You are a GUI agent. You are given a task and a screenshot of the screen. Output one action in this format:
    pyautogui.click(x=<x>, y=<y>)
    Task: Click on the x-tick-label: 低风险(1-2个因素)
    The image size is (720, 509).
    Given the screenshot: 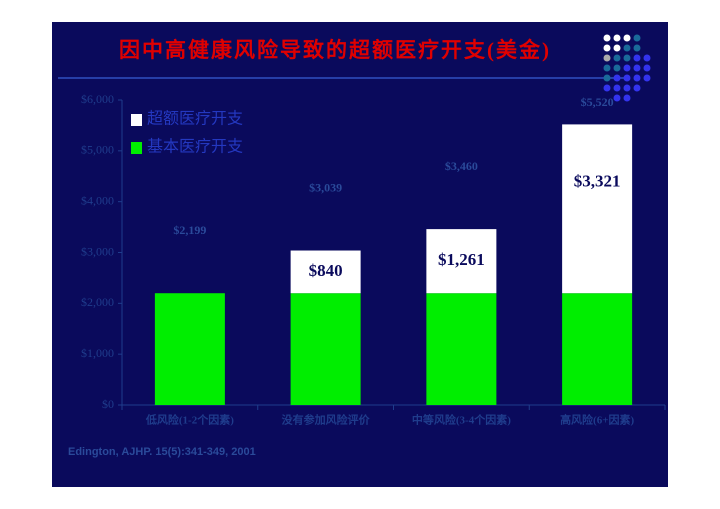 What is the action you would take?
    pyautogui.click(x=189, y=420)
    